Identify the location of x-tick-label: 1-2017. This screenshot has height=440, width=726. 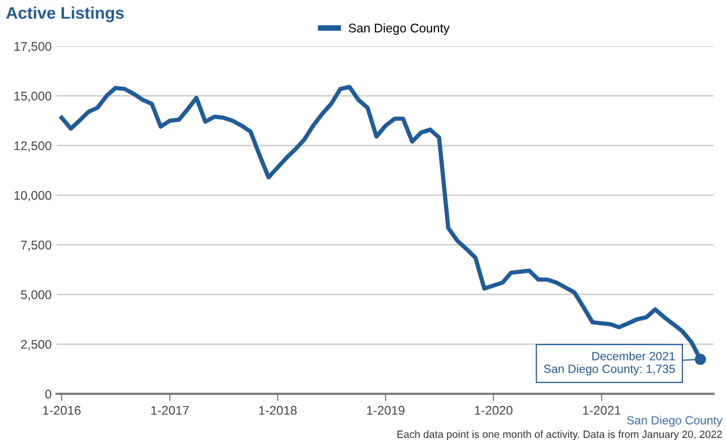
(170, 410).